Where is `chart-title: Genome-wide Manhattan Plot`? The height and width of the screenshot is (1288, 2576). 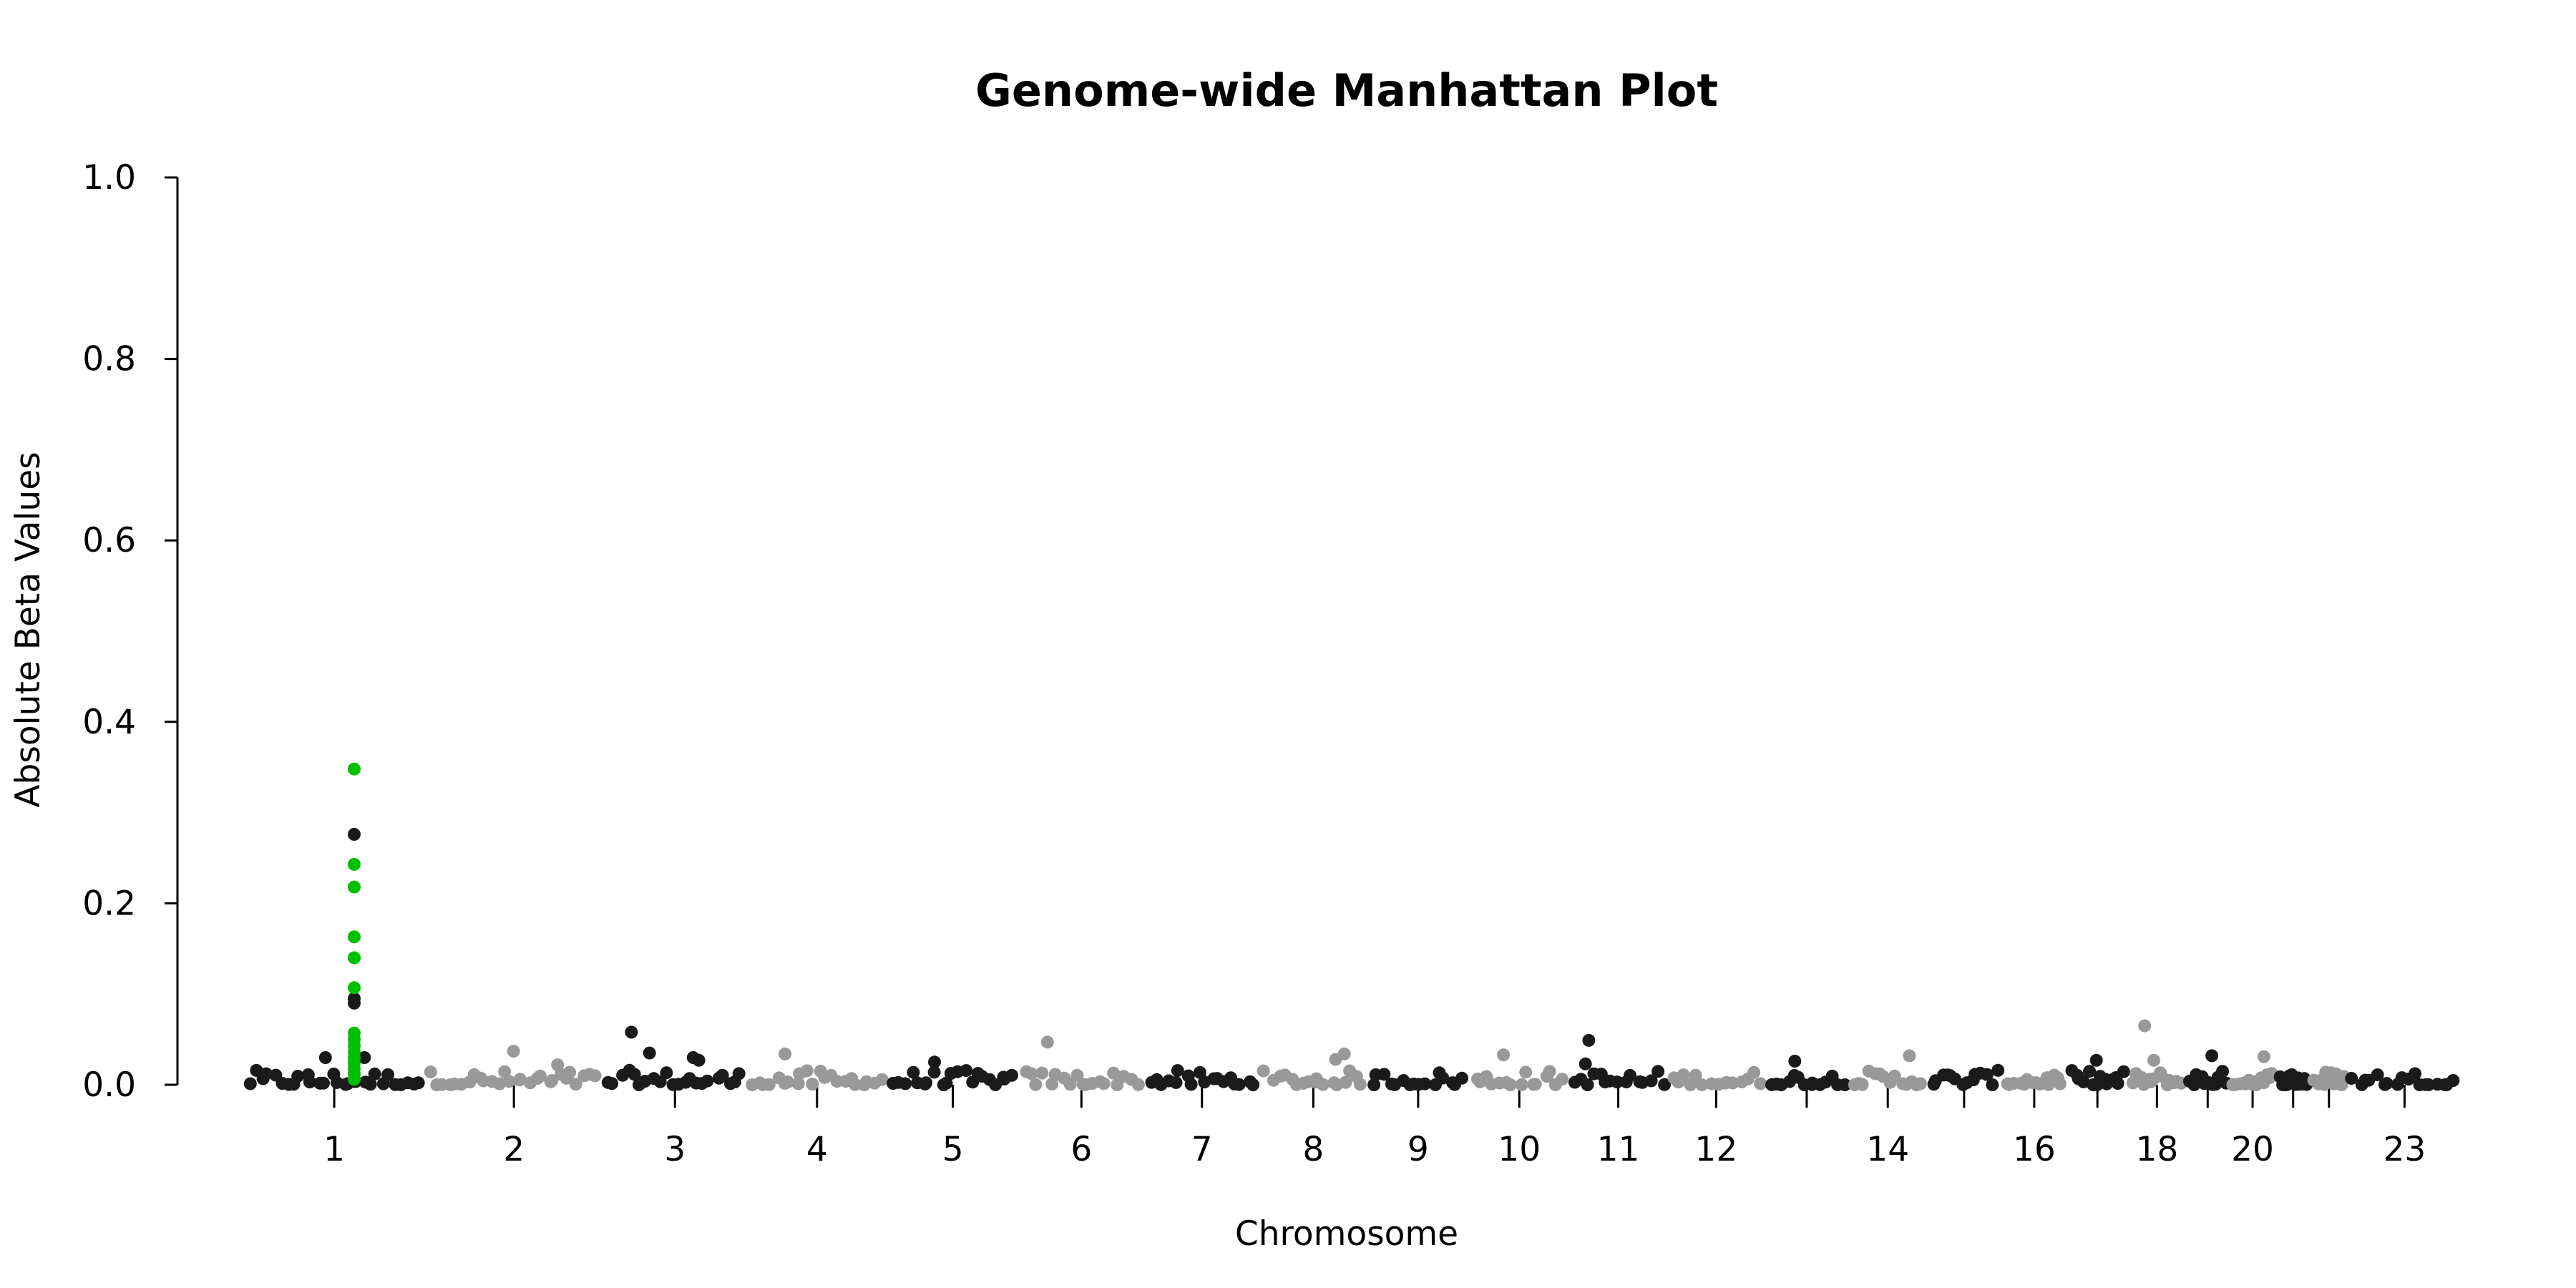 chart-title: Genome-wide Manhattan Plot is located at coordinates (1346, 90).